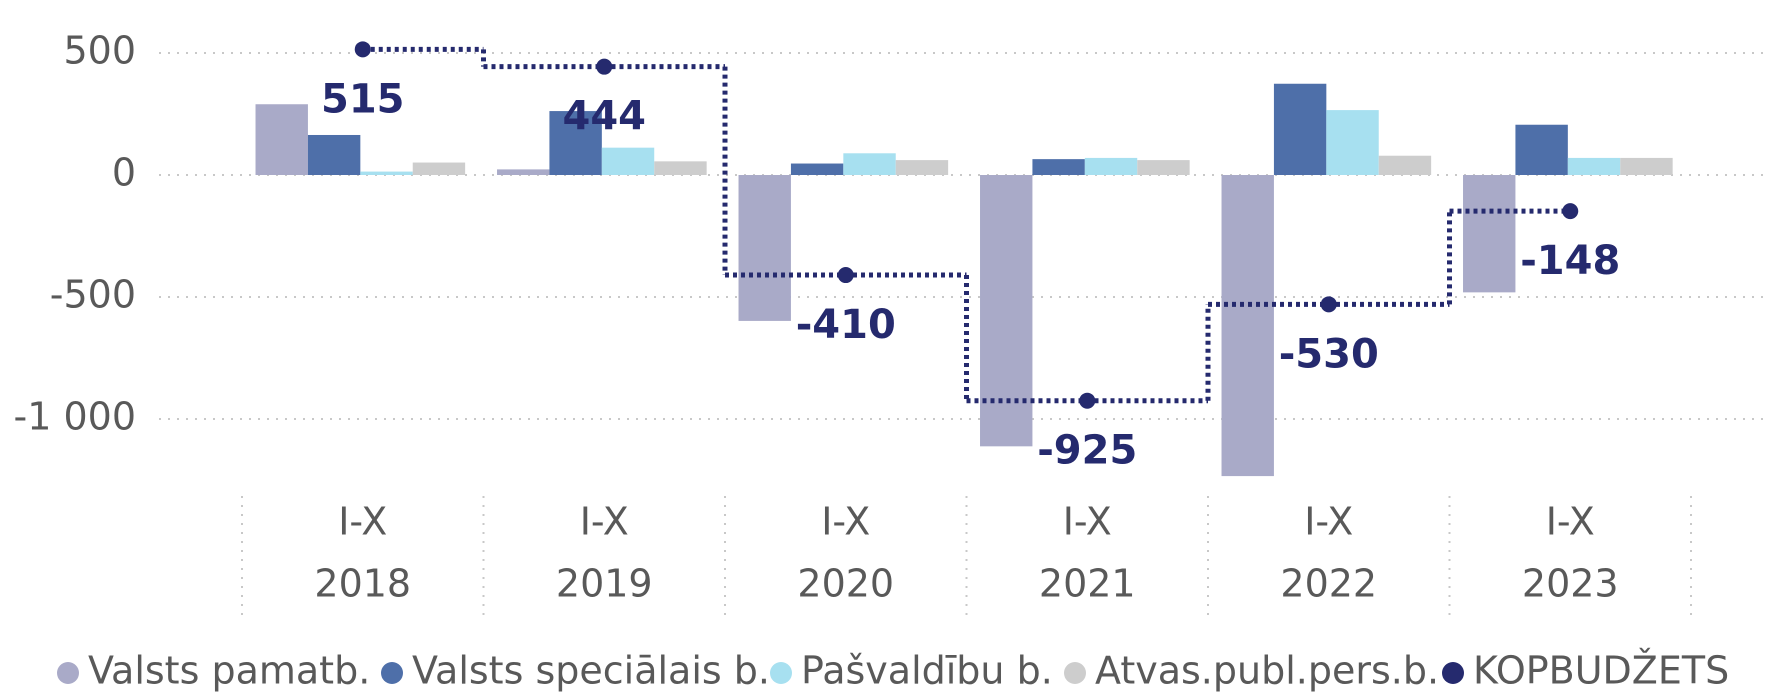 This screenshot has width=1780, height=698. What do you see at coordinates (99, 51) in the screenshot?
I see `y-tick-label: 500` at bounding box center [99, 51].